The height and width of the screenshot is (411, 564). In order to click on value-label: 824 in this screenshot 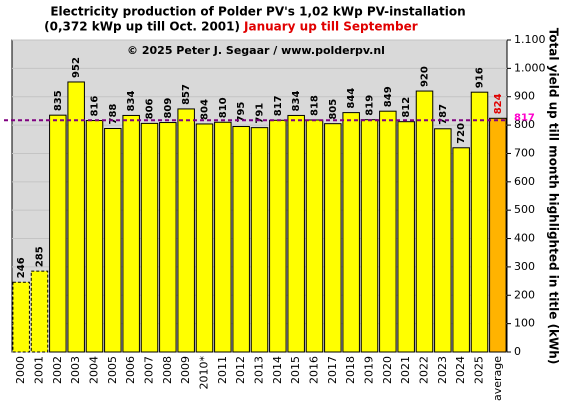, I will do `click(498, 103)`.